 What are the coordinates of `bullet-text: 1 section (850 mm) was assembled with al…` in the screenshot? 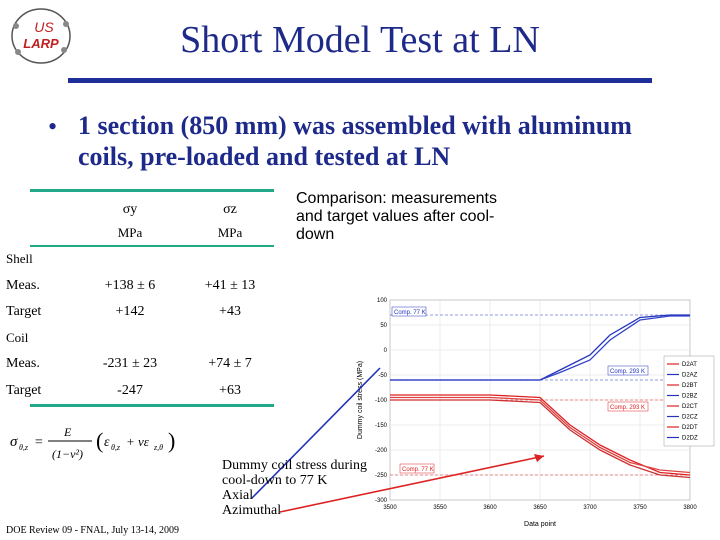 It's located at (355, 141).